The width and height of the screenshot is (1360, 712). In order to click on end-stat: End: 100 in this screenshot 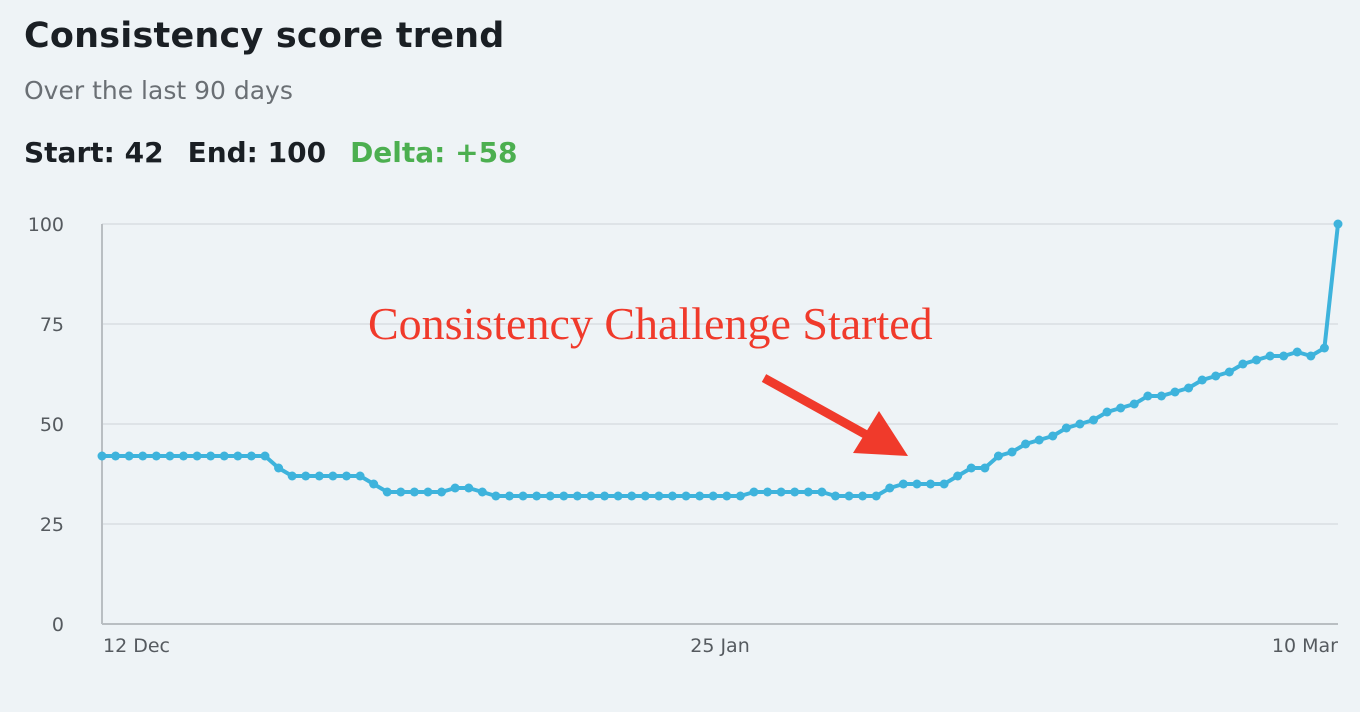, I will do `click(257, 152)`.